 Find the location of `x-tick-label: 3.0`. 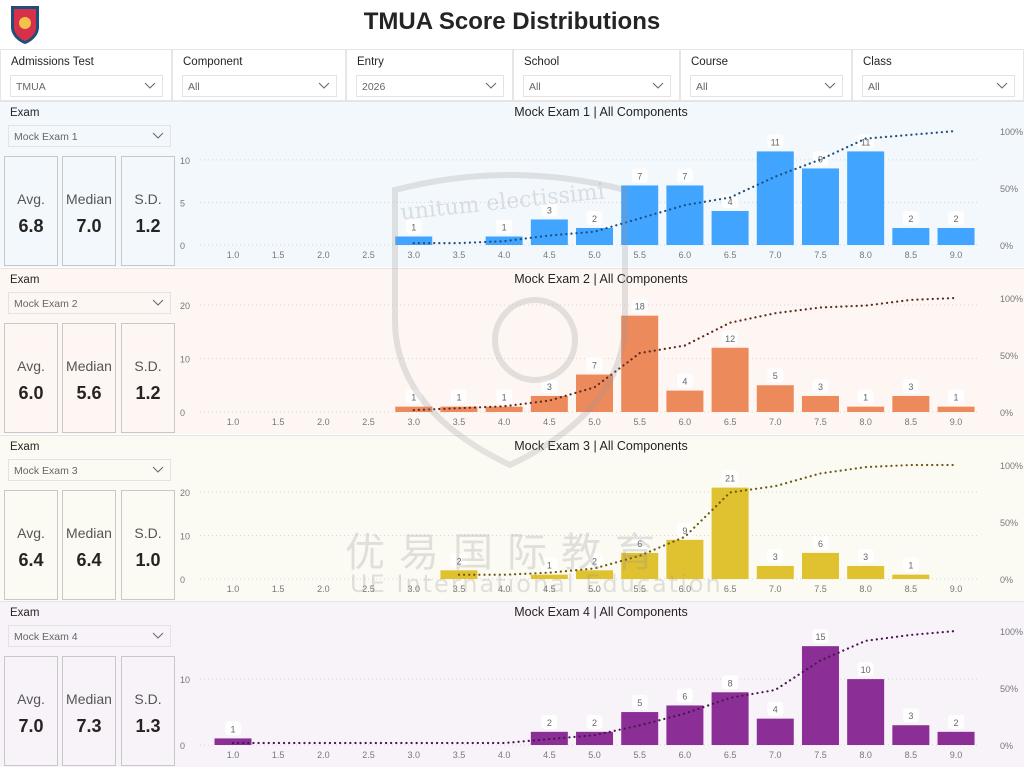

x-tick-label: 3.0 is located at coordinates (414, 589).